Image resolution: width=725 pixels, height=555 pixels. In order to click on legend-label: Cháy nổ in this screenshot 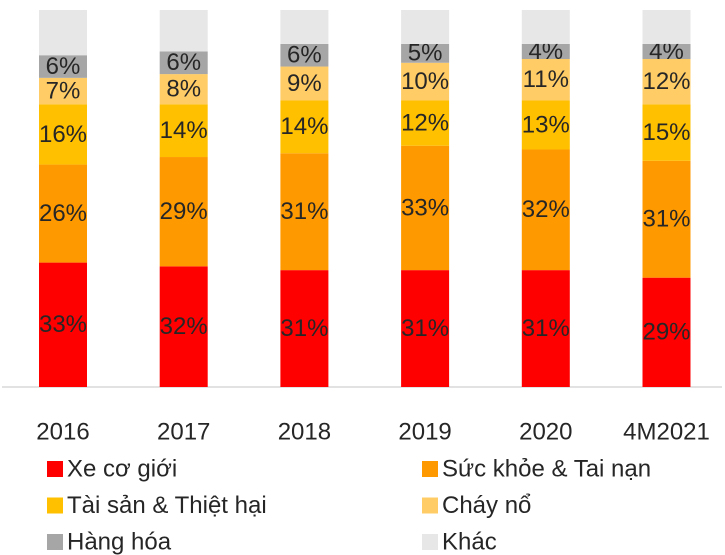, I will do `click(486, 505)`.